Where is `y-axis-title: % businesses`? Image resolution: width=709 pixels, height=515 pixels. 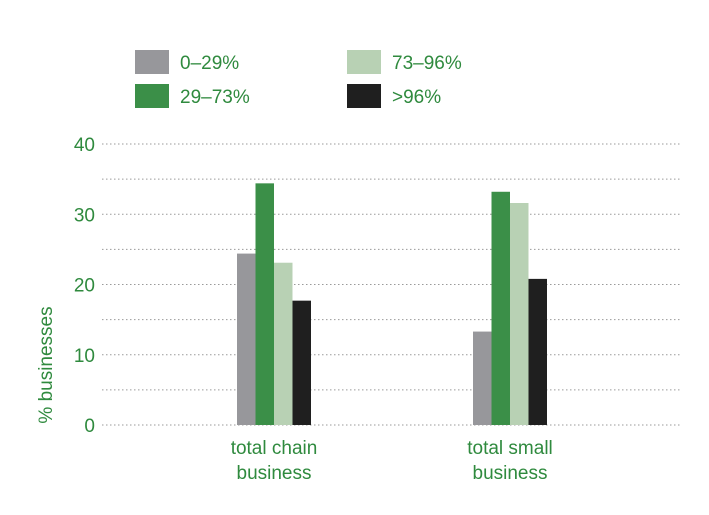 y-axis-title: % businesses is located at coordinates (46, 364).